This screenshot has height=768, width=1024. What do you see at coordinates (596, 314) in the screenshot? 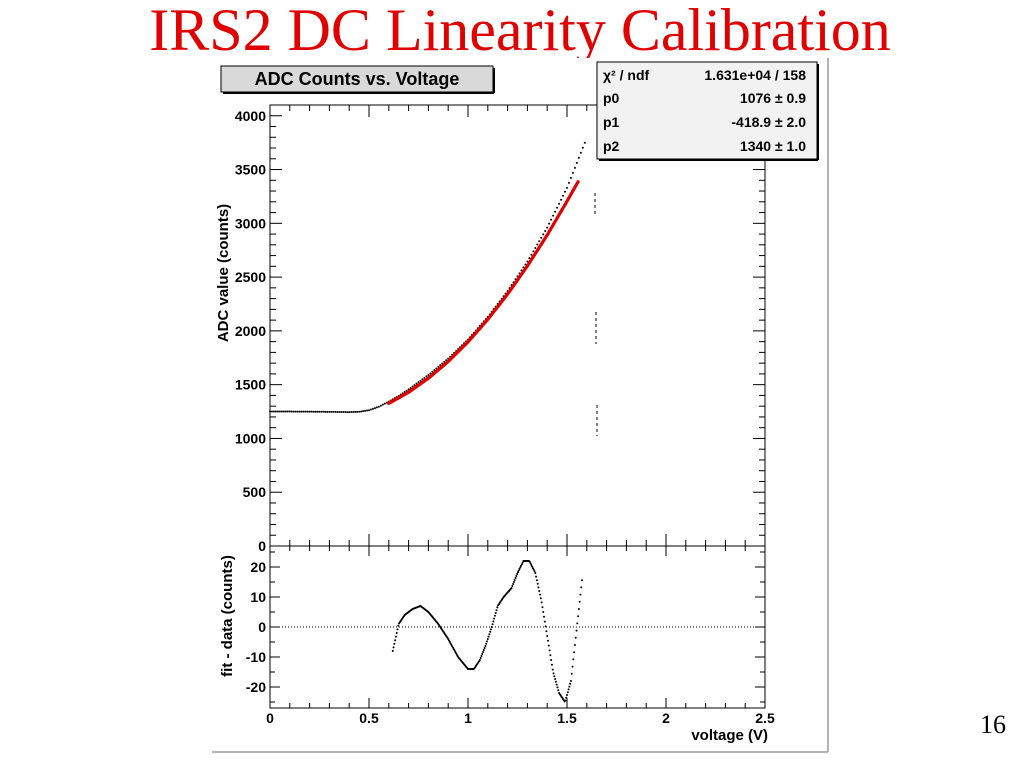
I see `outlier-marks` at bounding box center [596, 314].